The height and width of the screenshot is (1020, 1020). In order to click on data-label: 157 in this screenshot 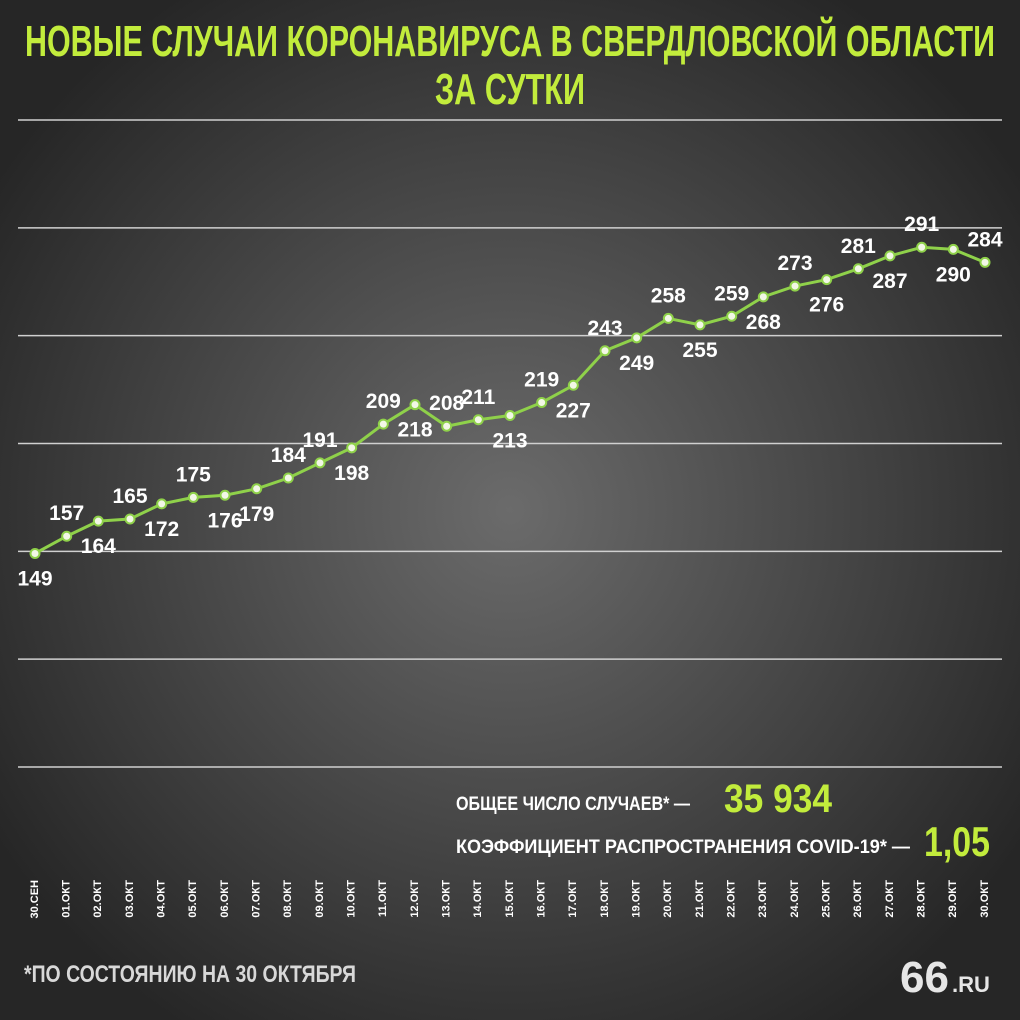, I will do `click(66, 513)`.